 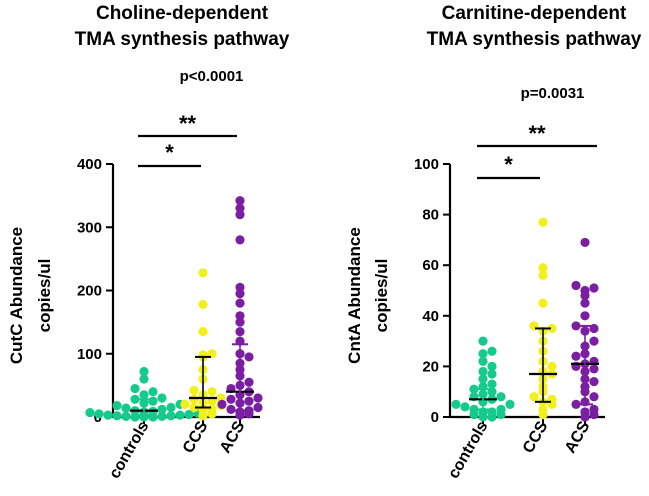 I want to click on chart-title-line-1: Choline-dependent, so click(x=182, y=13).